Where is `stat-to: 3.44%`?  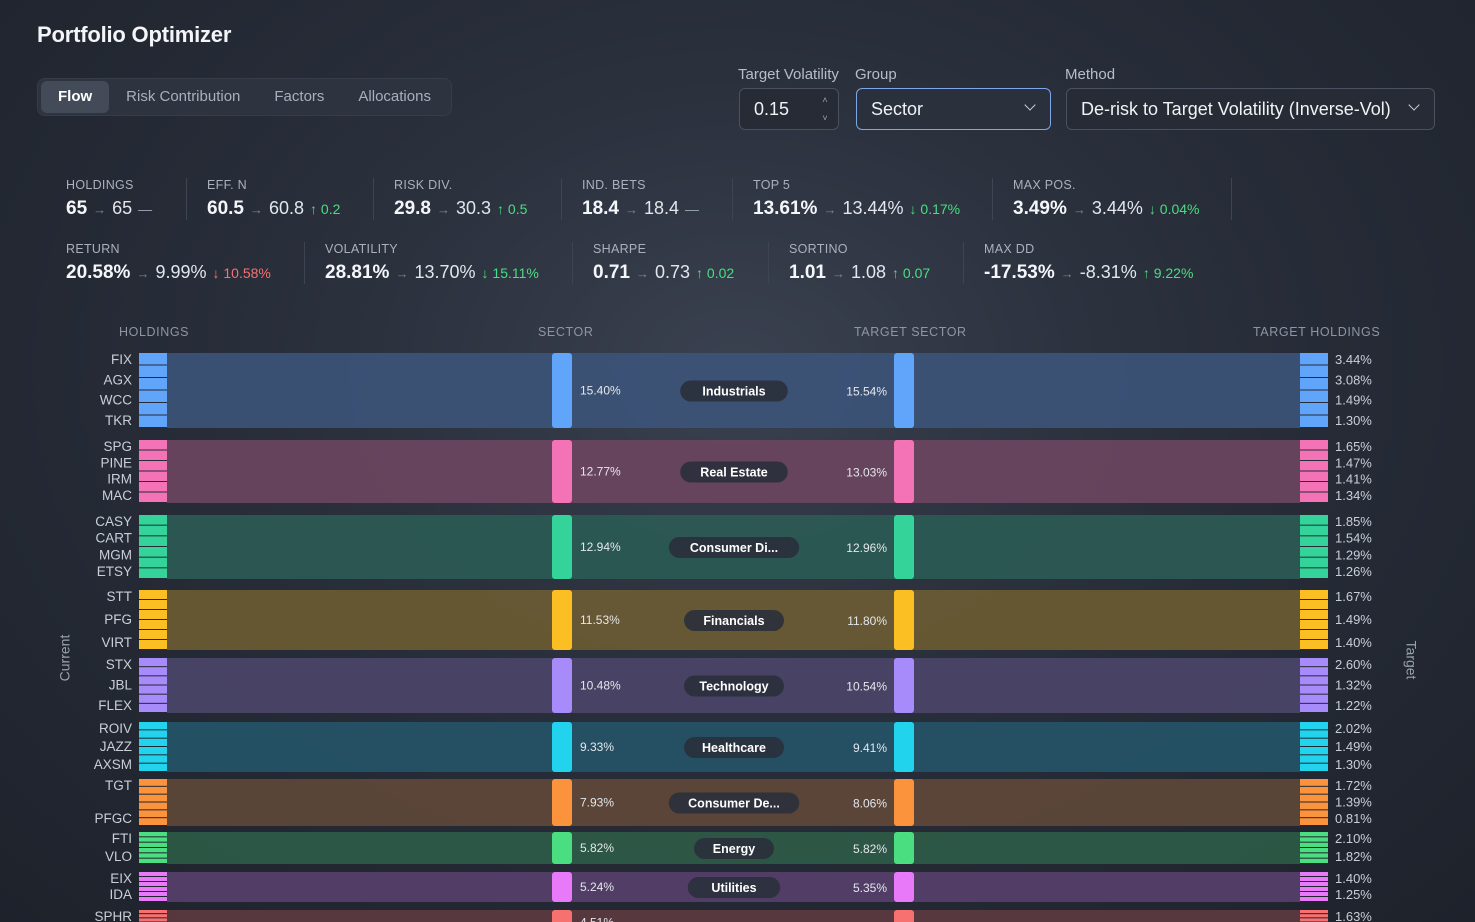
stat-to: 3.44% is located at coordinates (1117, 208).